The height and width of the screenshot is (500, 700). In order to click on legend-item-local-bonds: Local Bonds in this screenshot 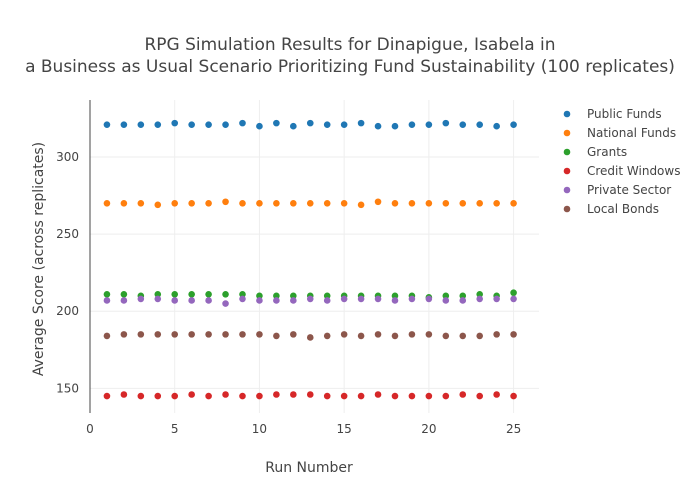, I will do `click(611, 209)`.